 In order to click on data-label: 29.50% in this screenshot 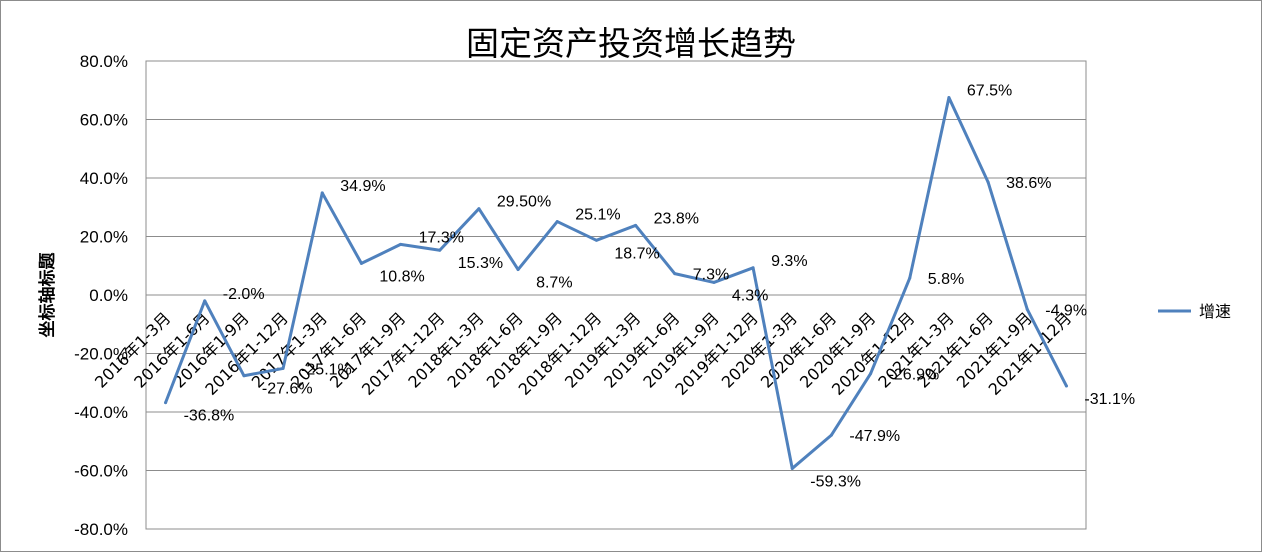, I will do `click(524, 202)`.